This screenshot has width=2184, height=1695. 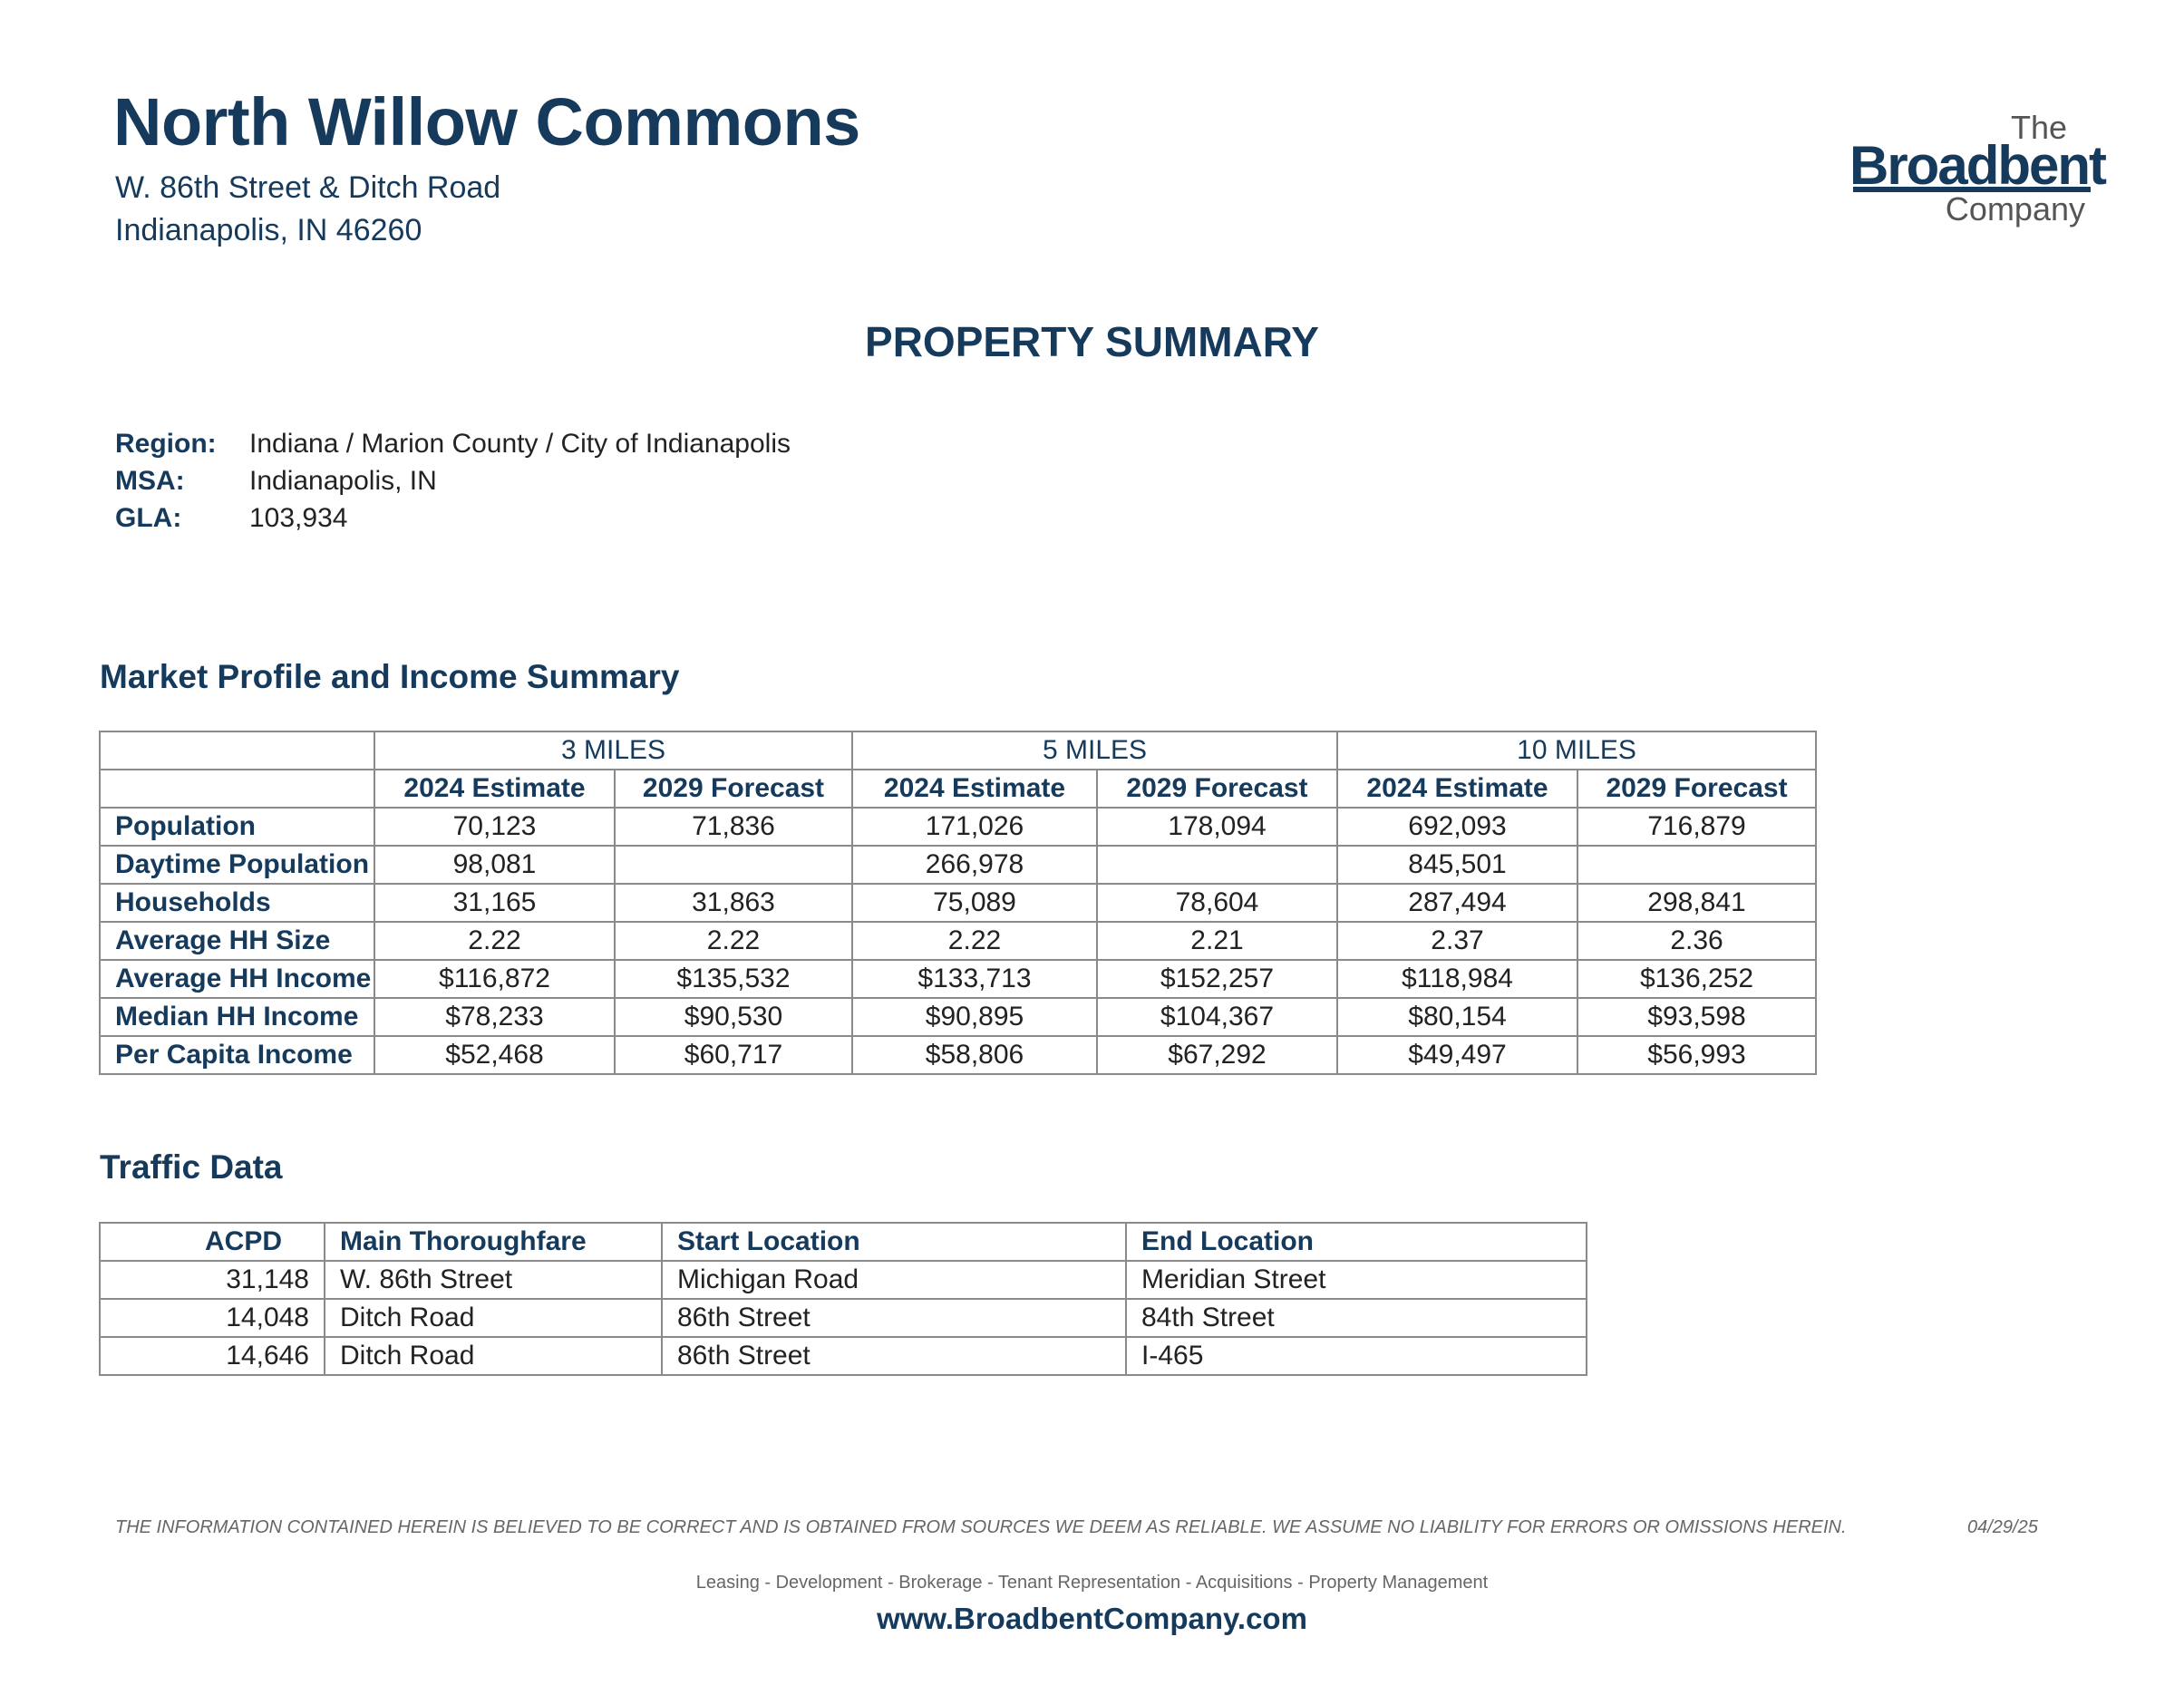 I want to click on table-cell: 2.36, so click(x=1697, y=941).